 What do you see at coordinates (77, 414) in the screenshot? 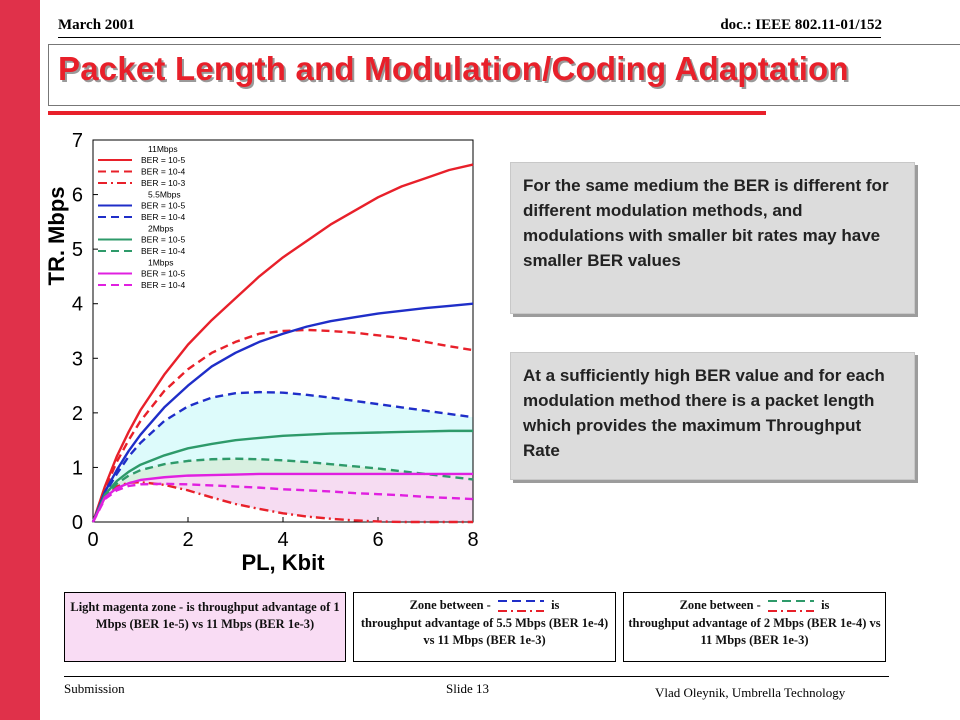
I see `y-tick-label: 2` at bounding box center [77, 414].